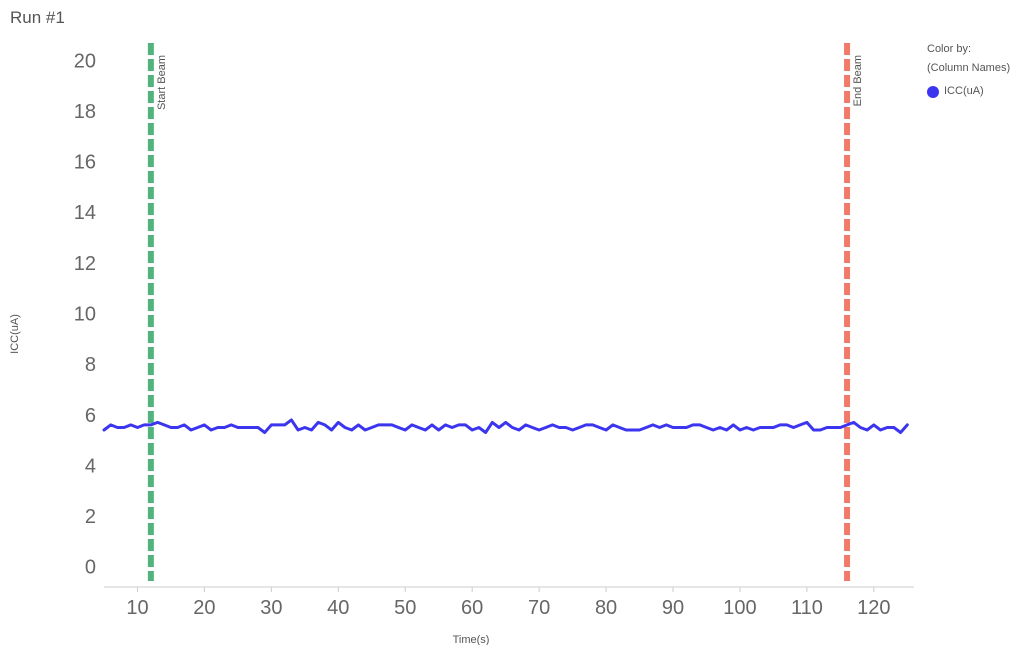 The width and height of the screenshot is (1011, 645). I want to click on y-tick-label: 18, so click(85, 112).